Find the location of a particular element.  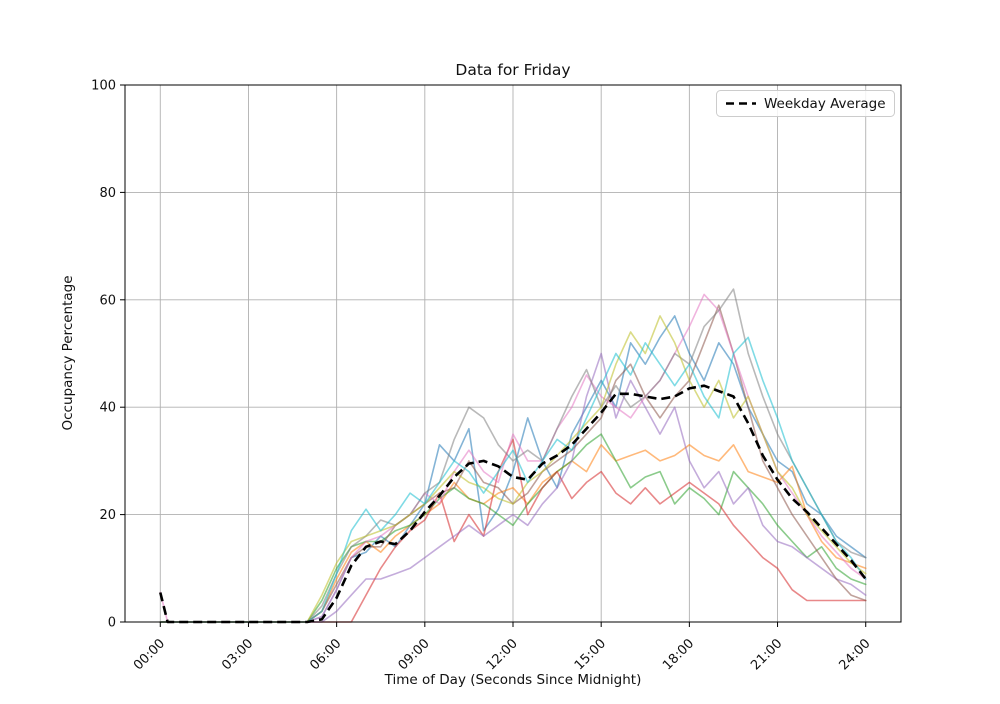

x-tick-label: 12:00 is located at coordinates (502, 654).